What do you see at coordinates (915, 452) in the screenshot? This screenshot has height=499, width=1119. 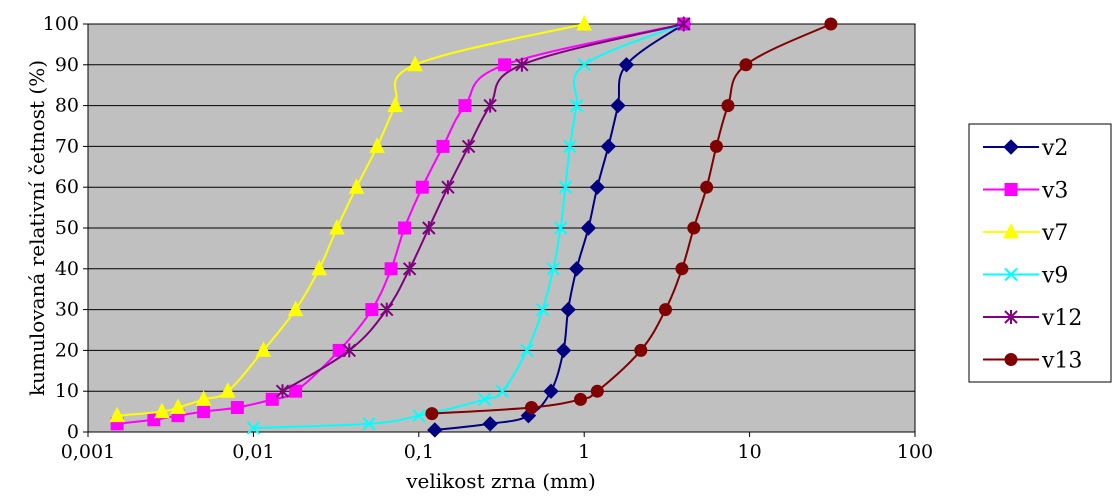 I see `x-tick-label: 100` at bounding box center [915, 452].